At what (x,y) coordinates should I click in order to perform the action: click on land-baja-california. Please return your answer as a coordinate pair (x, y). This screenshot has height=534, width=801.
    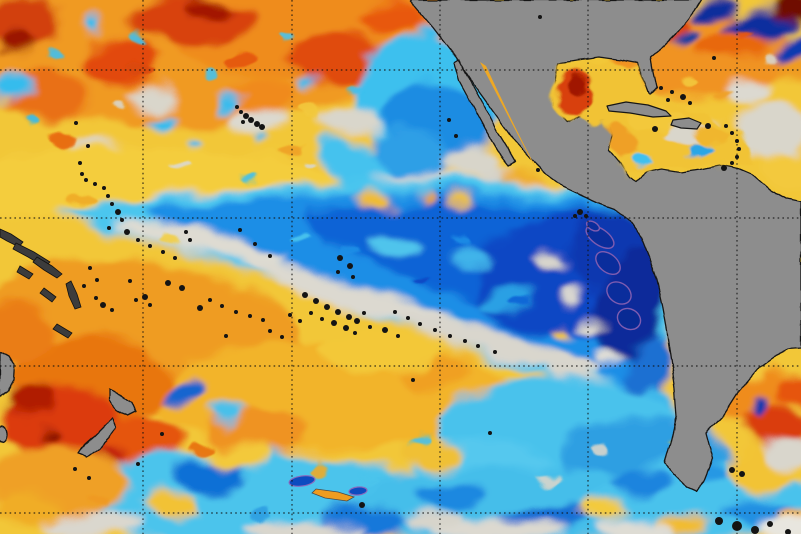
    Looking at the image, I should click on (484, 112).